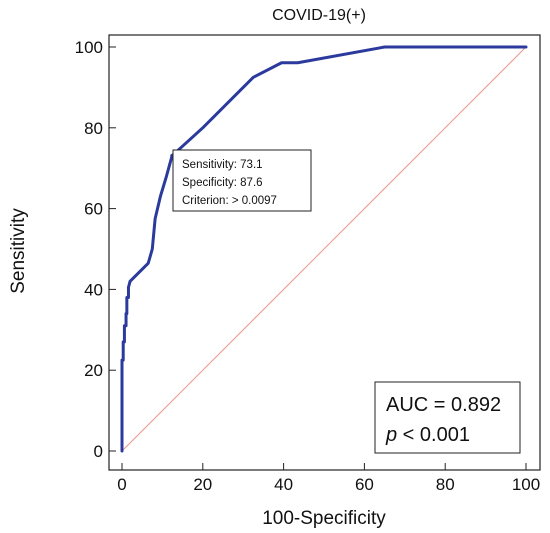 This screenshot has width=550, height=533. What do you see at coordinates (391, 435) in the screenshot?
I see `p-symbol: p` at bounding box center [391, 435].